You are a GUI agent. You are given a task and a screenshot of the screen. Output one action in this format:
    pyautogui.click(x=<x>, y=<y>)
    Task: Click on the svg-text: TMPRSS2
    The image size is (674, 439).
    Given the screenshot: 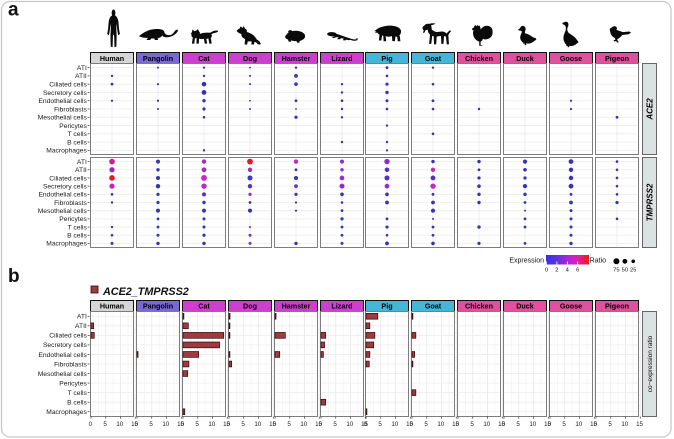 What is the action you would take?
    pyautogui.click(x=649, y=202)
    